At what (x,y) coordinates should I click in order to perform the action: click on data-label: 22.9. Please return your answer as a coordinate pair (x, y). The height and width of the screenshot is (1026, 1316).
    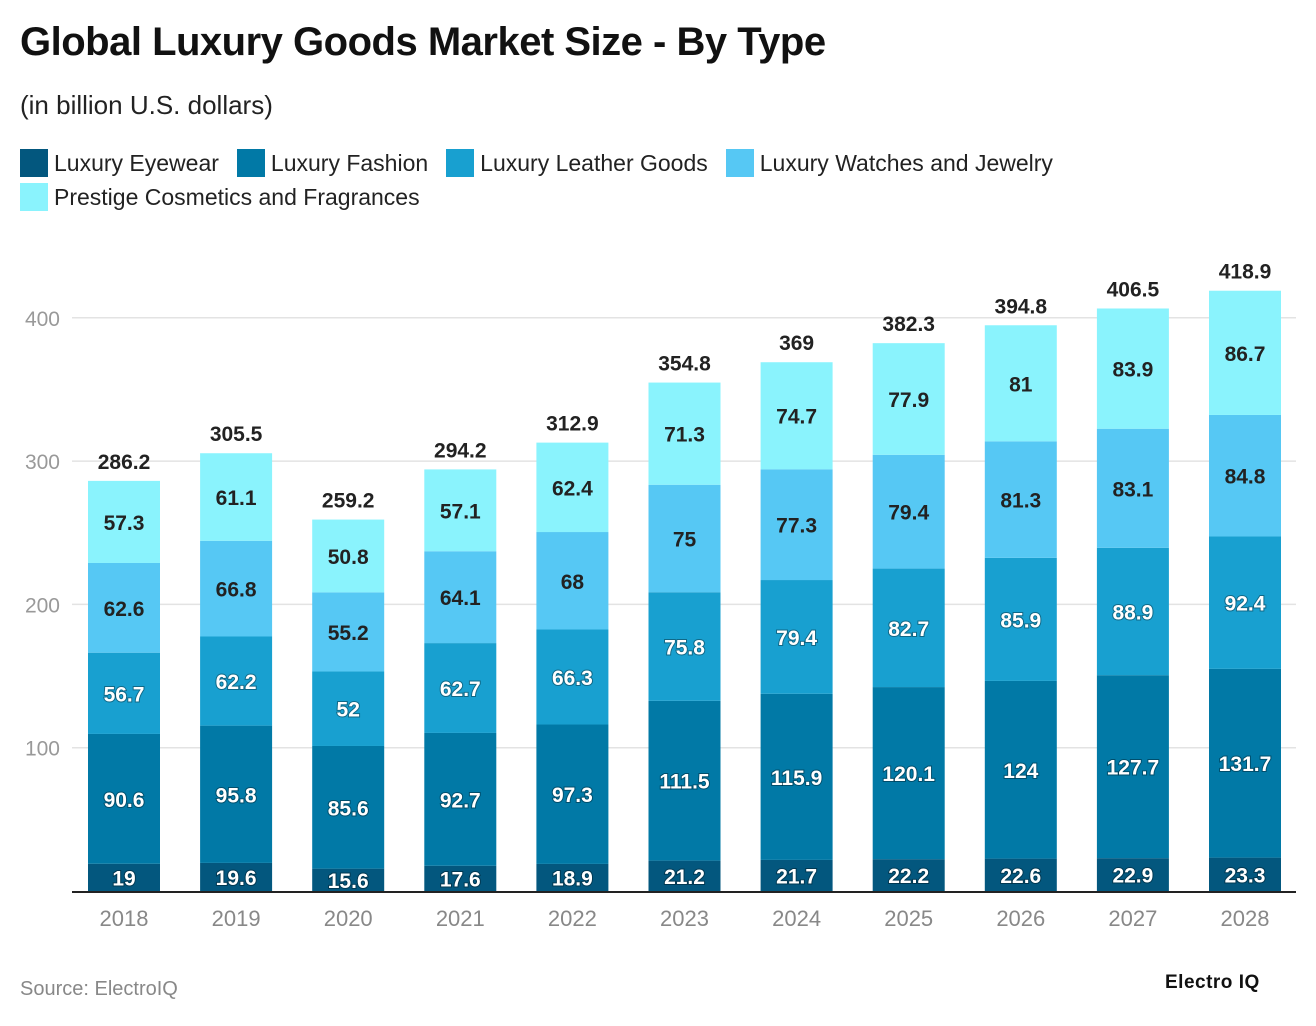
    Looking at the image, I should click on (1132, 876).